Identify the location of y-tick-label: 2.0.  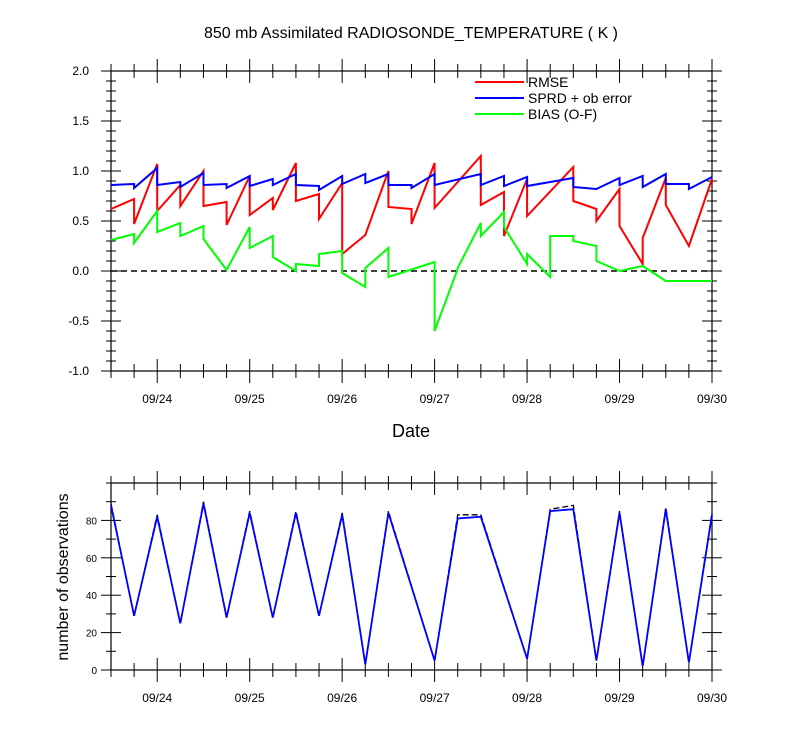
(80, 71).